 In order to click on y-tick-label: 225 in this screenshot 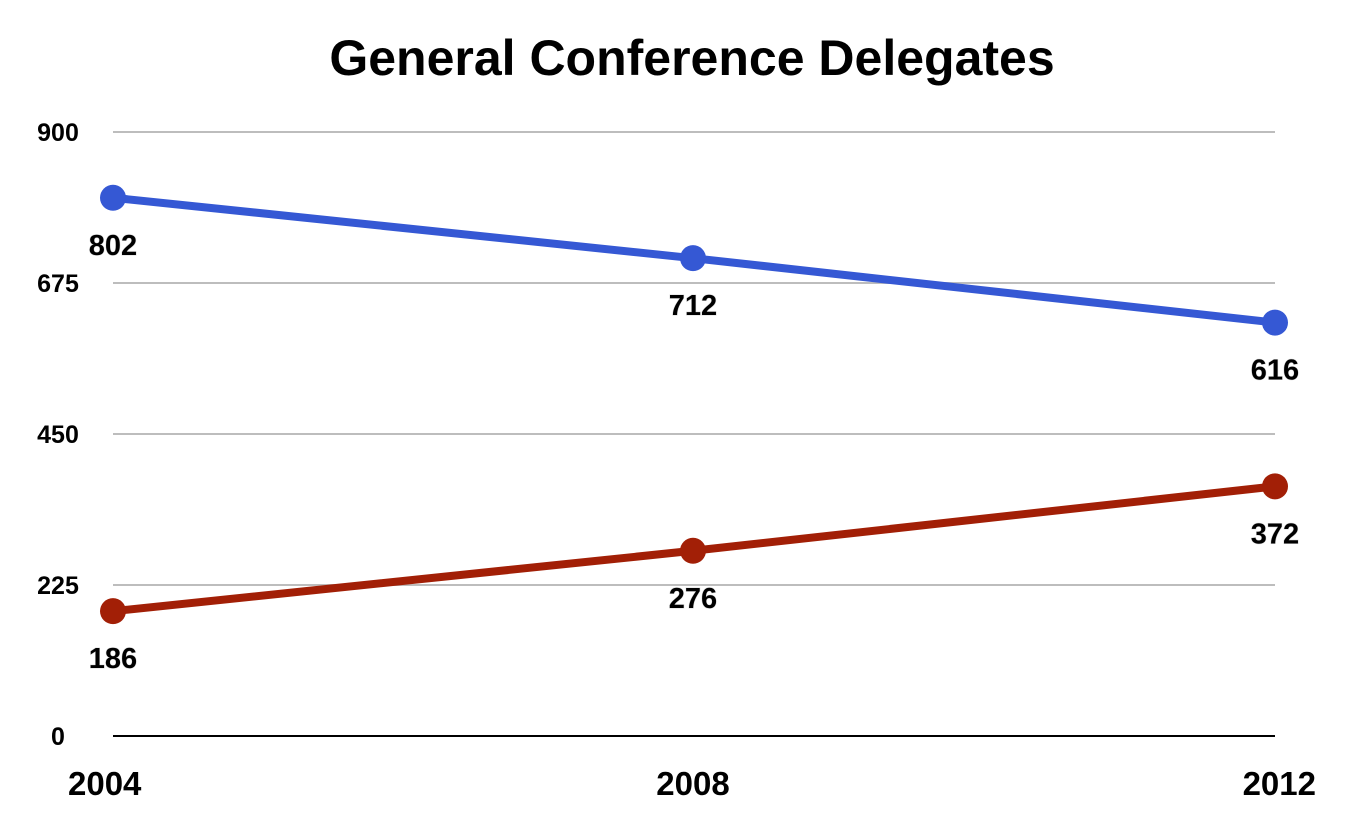, I will do `click(58, 586)`.